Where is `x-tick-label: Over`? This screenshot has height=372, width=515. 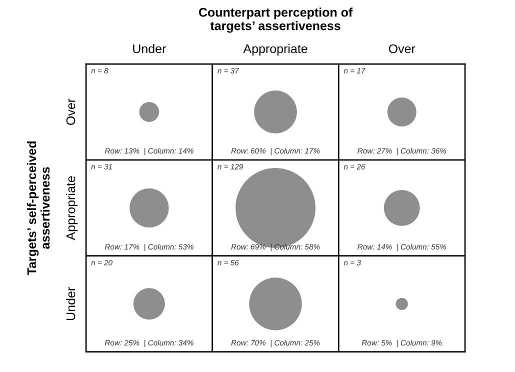 x-tick-label: Over is located at coordinates (402, 49).